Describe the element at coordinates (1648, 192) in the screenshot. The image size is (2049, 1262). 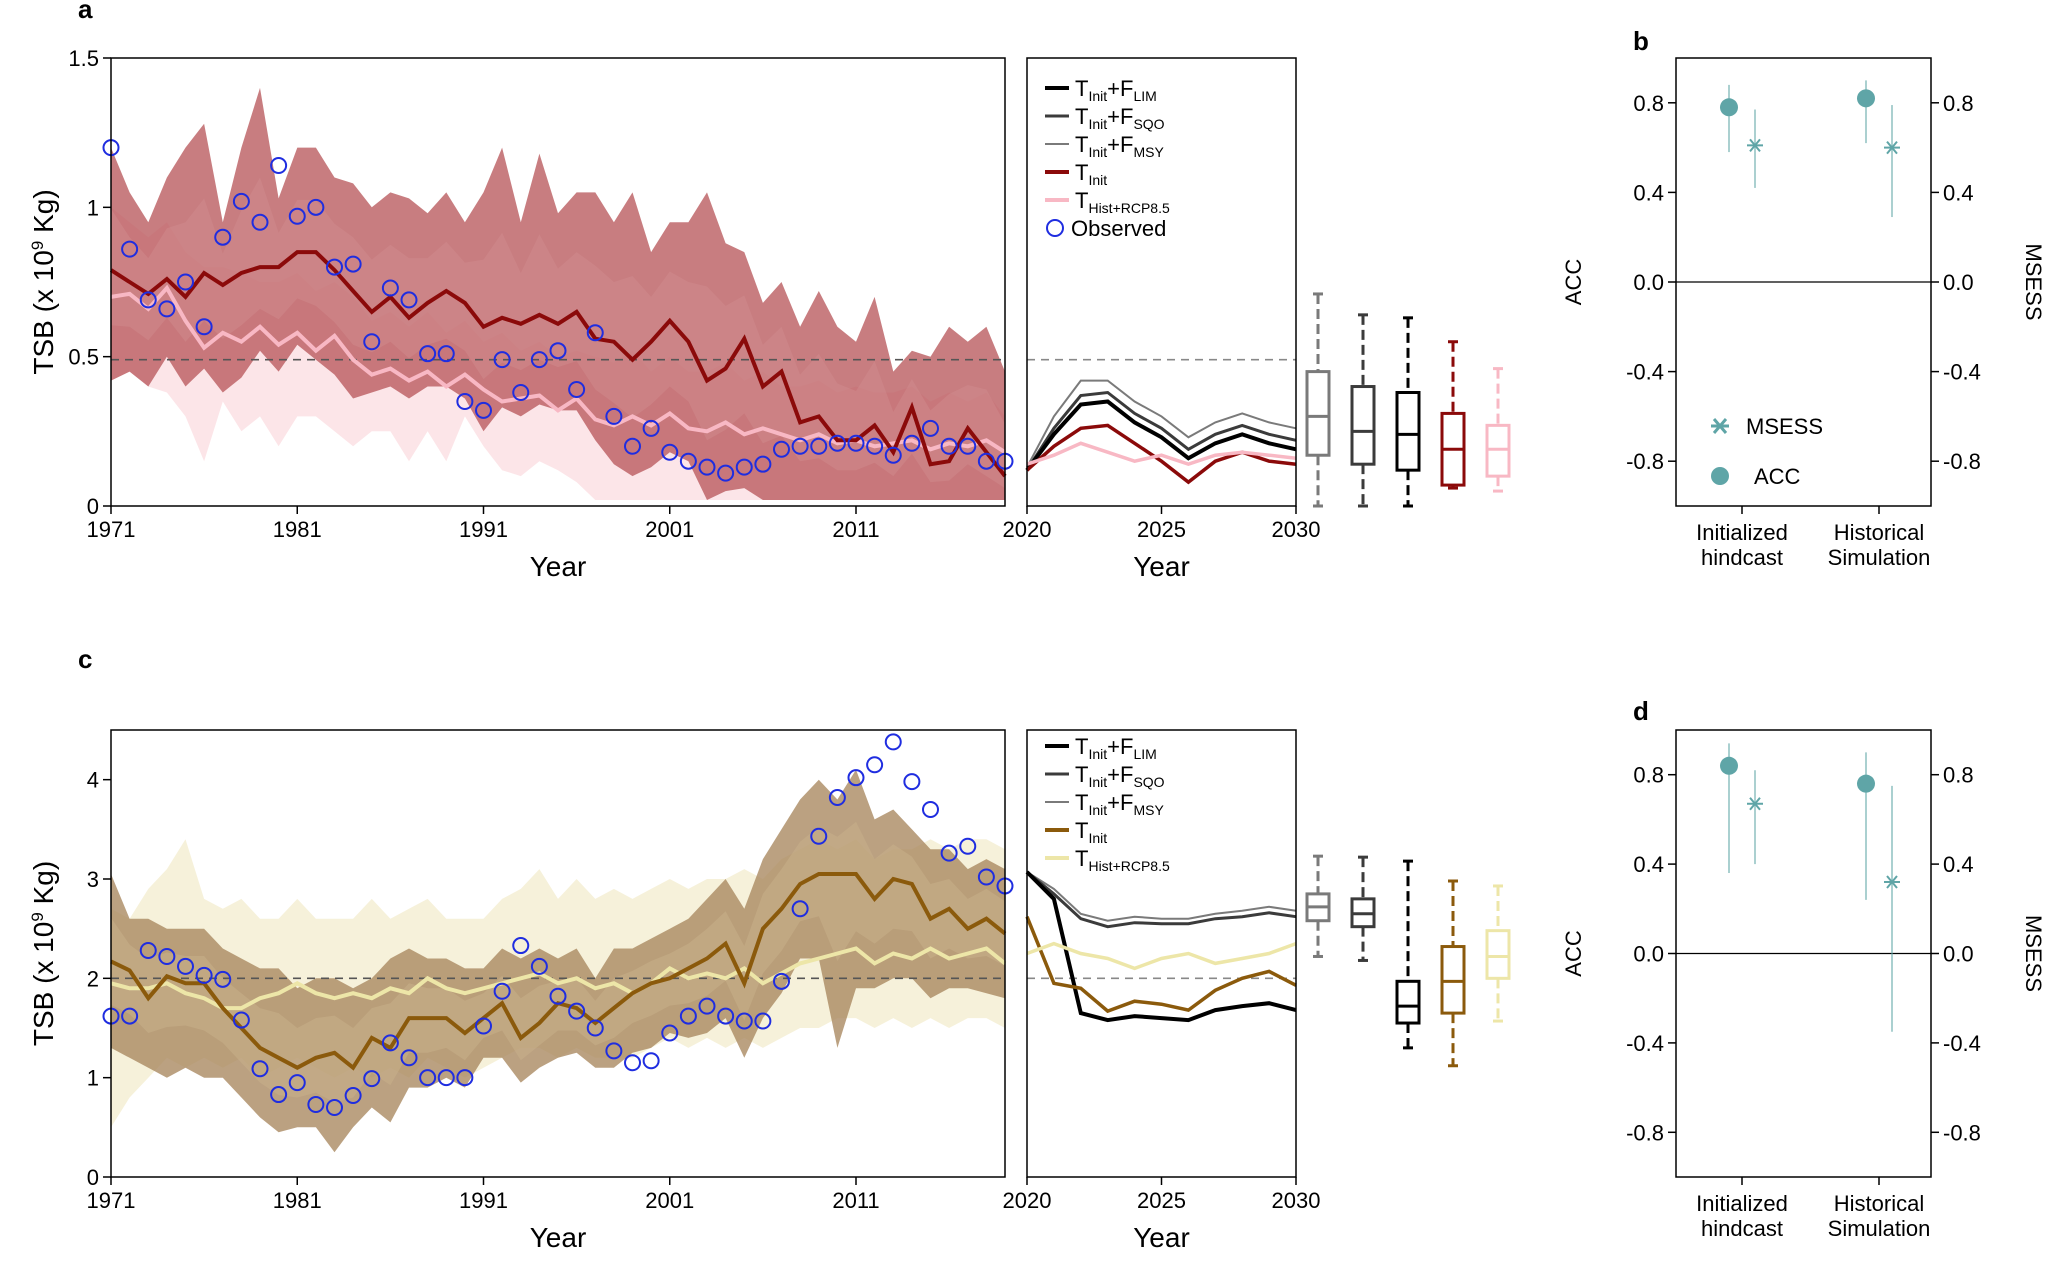
I see `y-tick-label-left: 0.4` at that location.